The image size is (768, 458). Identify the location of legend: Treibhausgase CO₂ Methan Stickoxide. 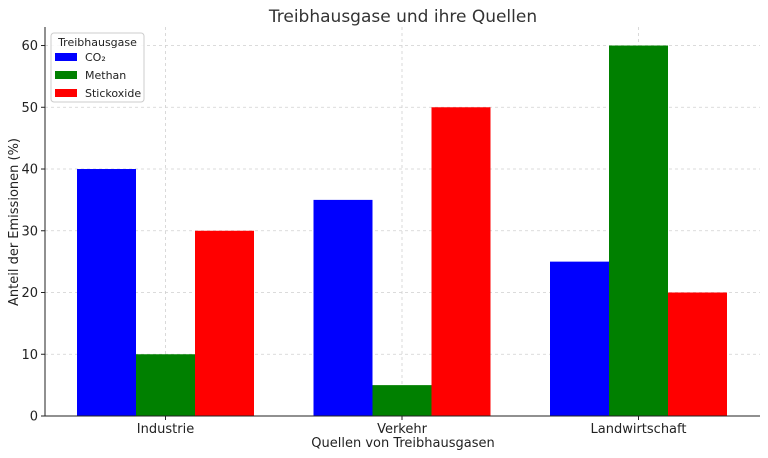
(97, 67).